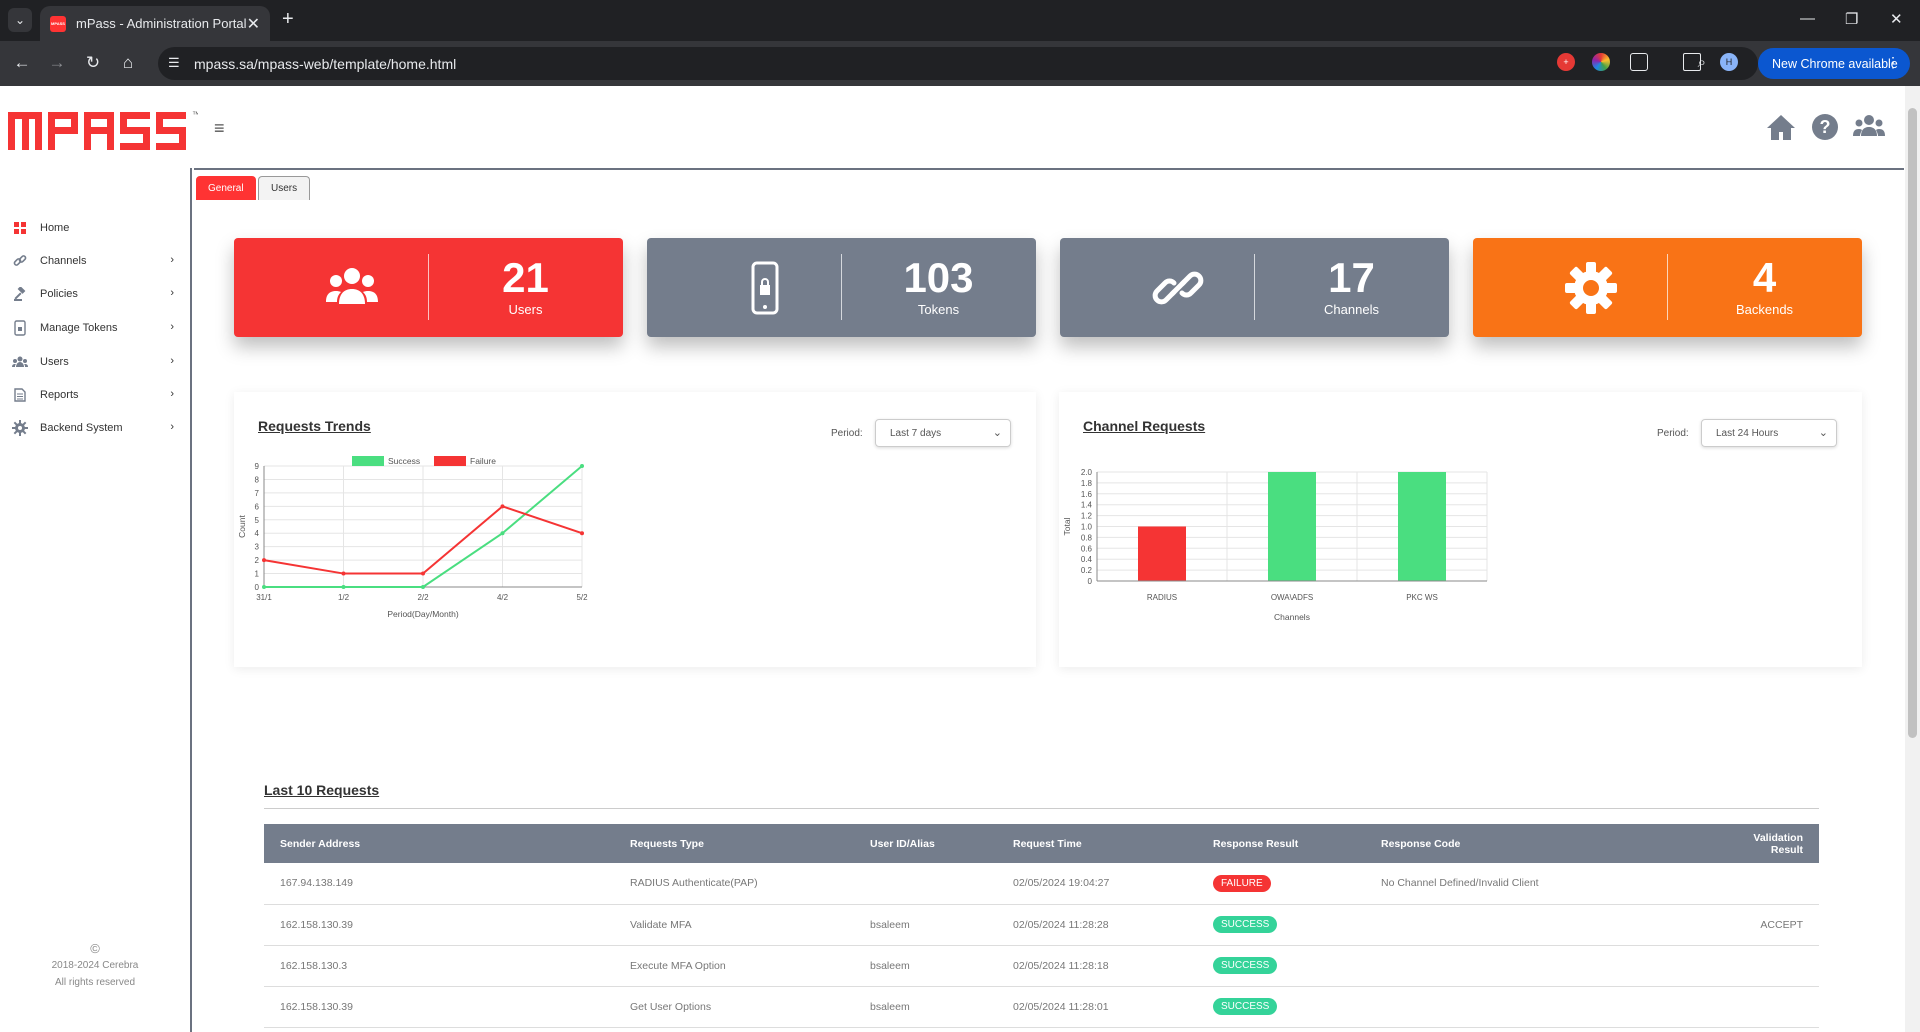 This screenshot has width=1920, height=1032. Describe the element at coordinates (1692, 62) in the screenshot. I see `side-panel-icon` at that location.